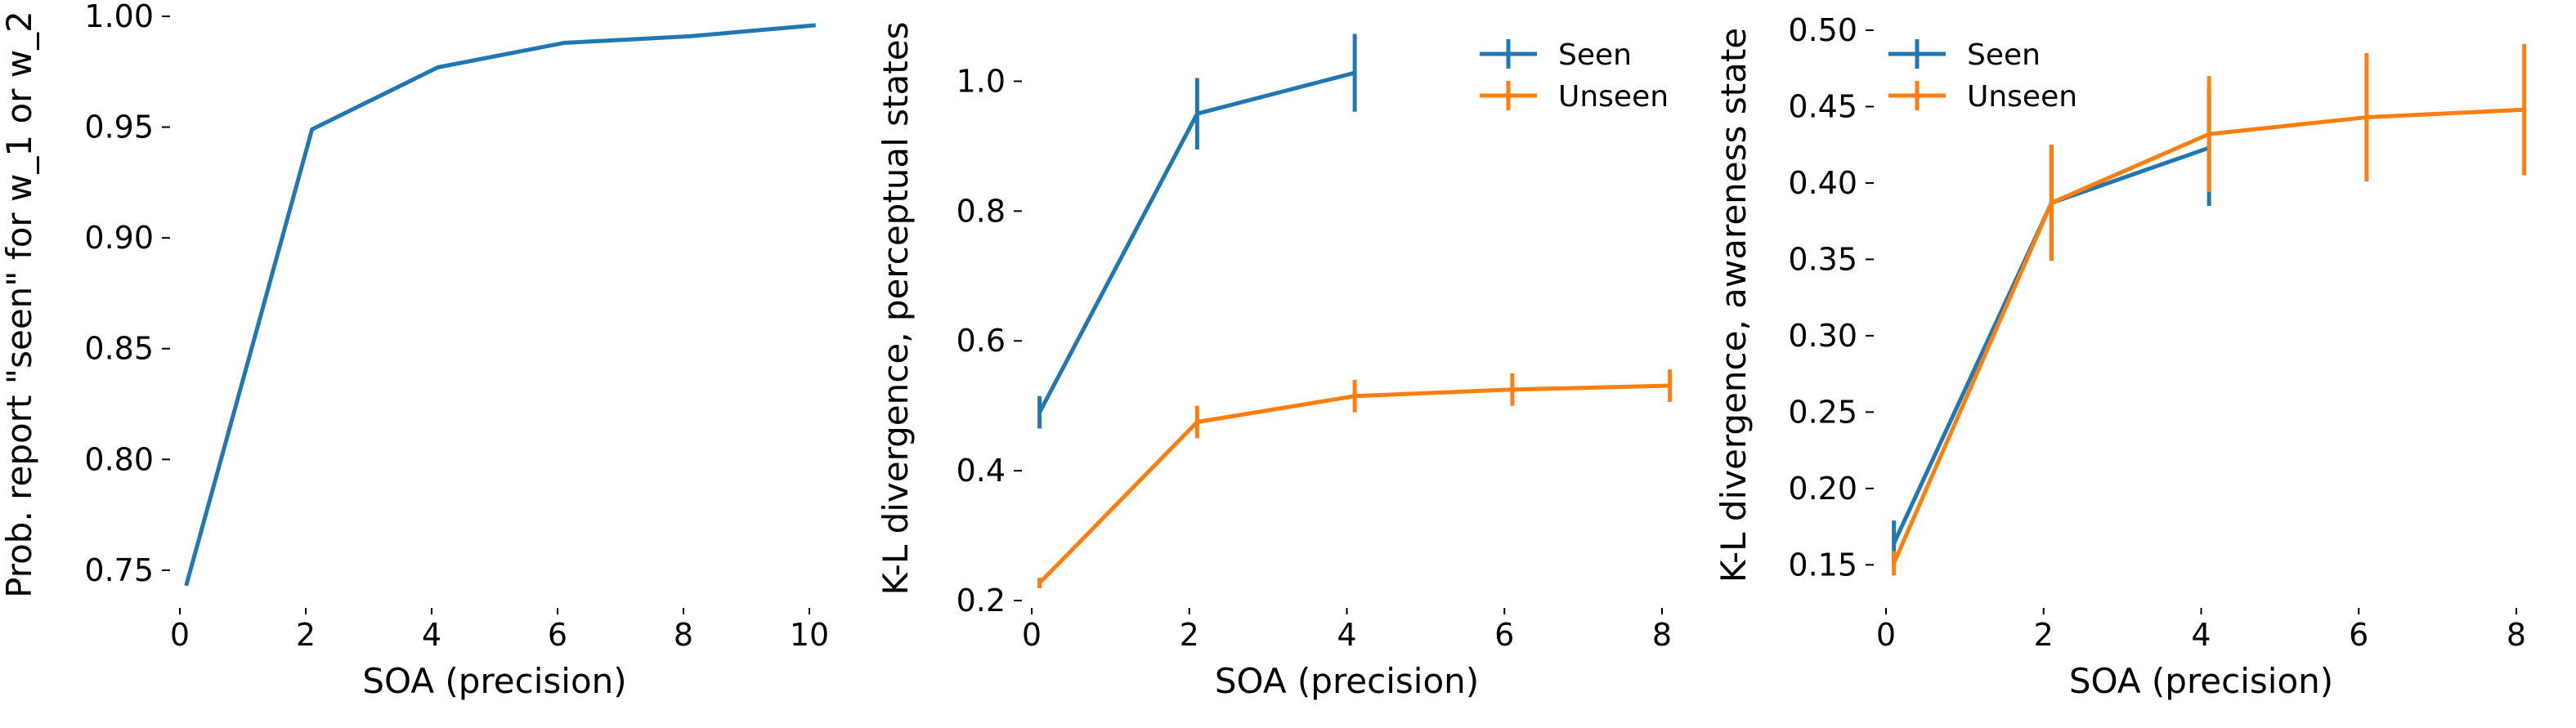  What do you see at coordinates (1734, 305) in the screenshot?
I see `y-axis-label: K-L divergence, awareness state` at bounding box center [1734, 305].